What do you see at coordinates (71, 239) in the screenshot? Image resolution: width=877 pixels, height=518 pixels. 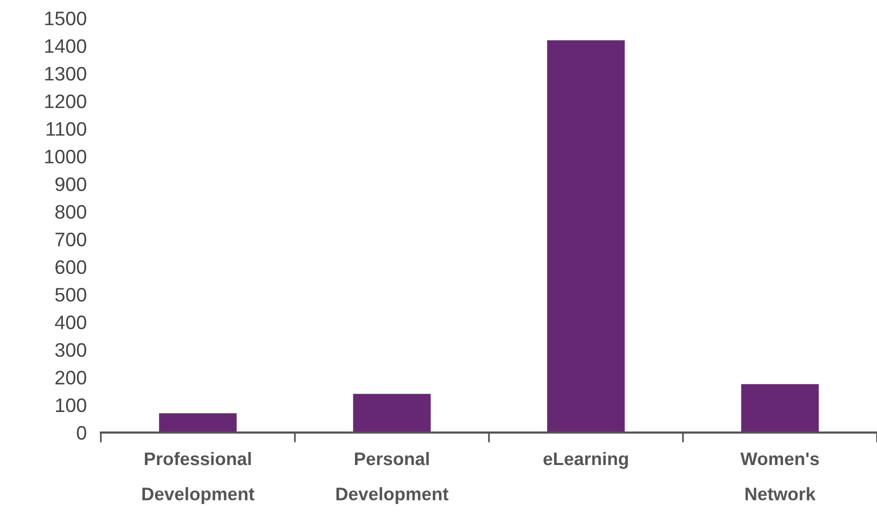 I see `y-tick-label: 700` at bounding box center [71, 239].